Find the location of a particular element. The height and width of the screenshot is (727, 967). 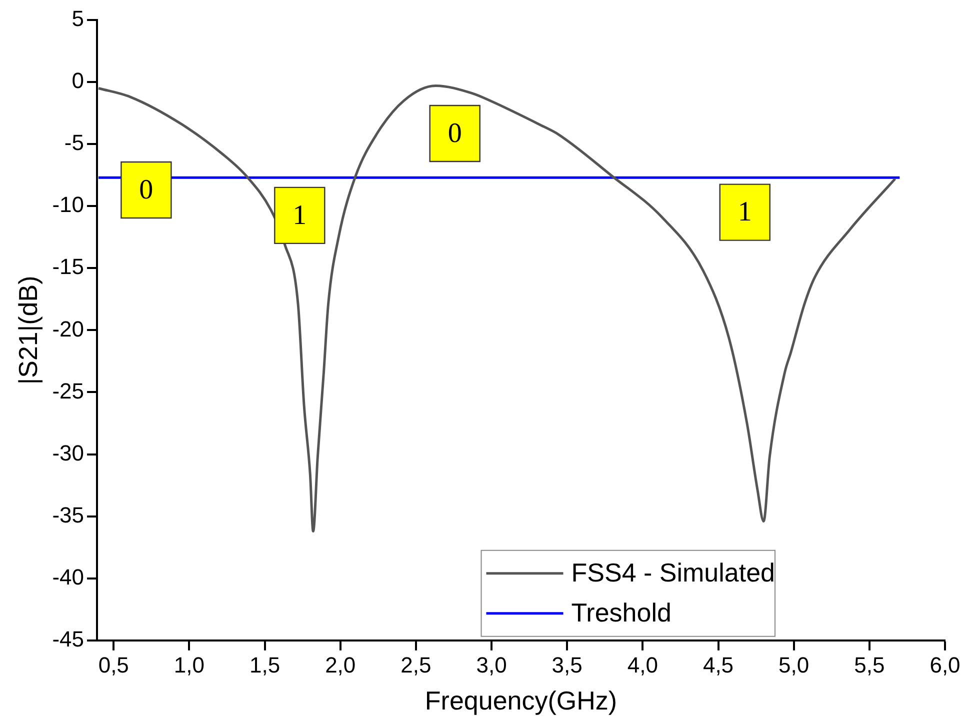

x-tick-label: 5,5 is located at coordinates (869, 665).